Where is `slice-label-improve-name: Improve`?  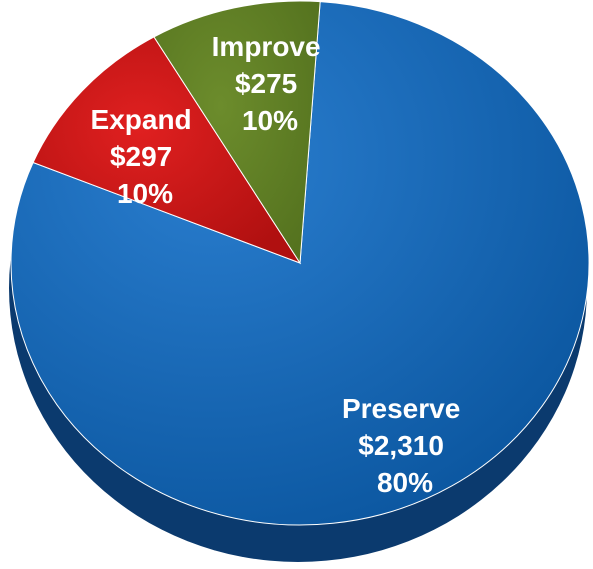 slice-label-improve-name: Improve is located at coordinates (266, 46).